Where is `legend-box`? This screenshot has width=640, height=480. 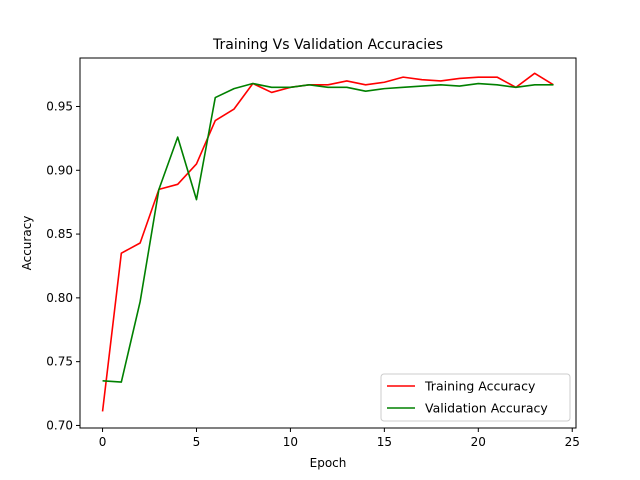 legend-box is located at coordinates (475, 397).